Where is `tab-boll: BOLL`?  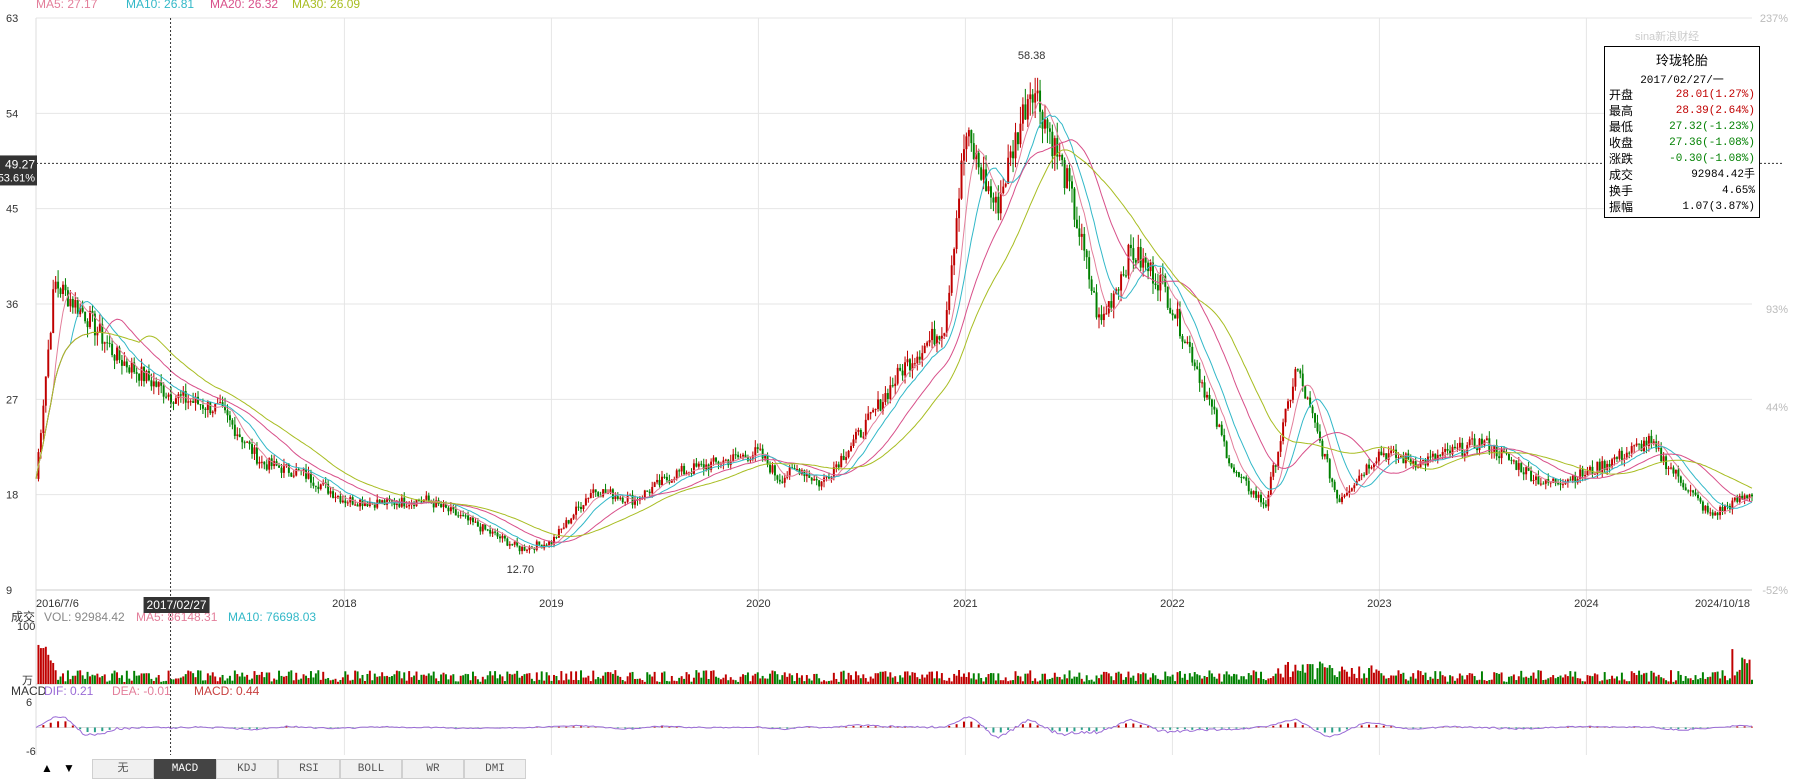 tab-boll: BOLL is located at coordinates (371, 769).